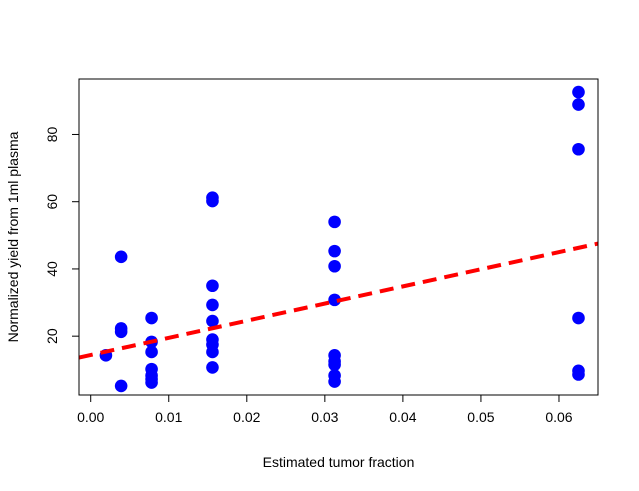 This screenshot has height=491, width=639. What do you see at coordinates (339, 462) in the screenshot?
I see `x-axis-title: Estimated tumor fraction` at bounding box center [339, 462].